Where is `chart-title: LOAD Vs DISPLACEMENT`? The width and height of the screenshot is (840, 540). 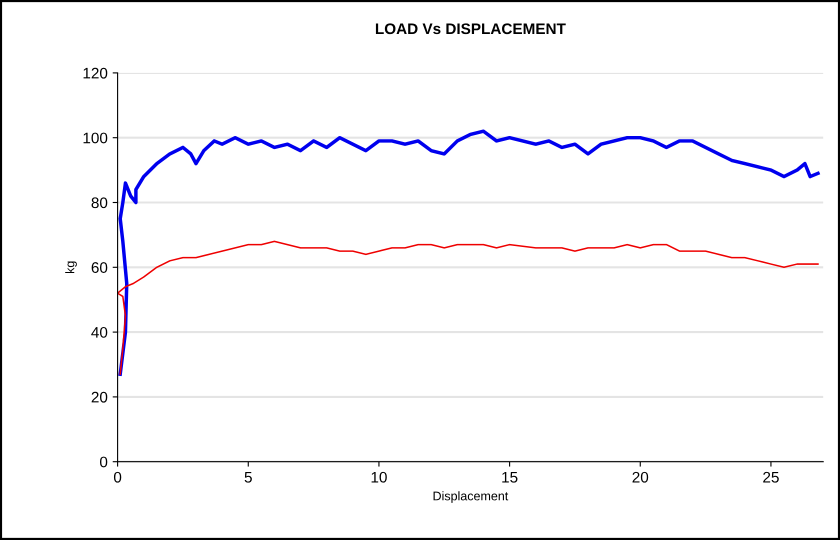 chart-title: LOAD Vs DISPLACEMENT is located at coordinates (471, 28).